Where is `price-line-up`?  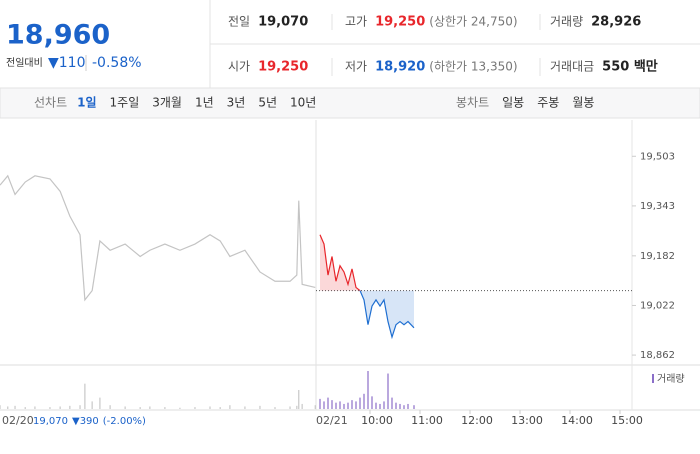
price-line-up is located at coordinates (340, 262).